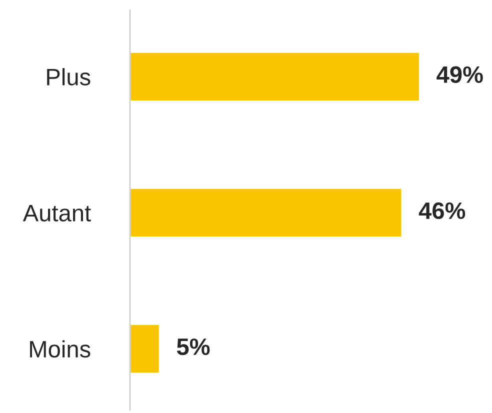 The height and width of the screenshot is (413, 492). What do you see at coordinates (56, 213) in the screenshot?
I see `y-tick-label: Autant` at bounding box center [56, 213].